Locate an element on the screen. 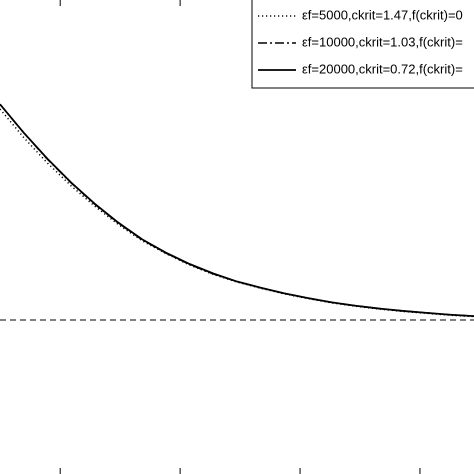  legend-box is located at coordinates (362, 44).